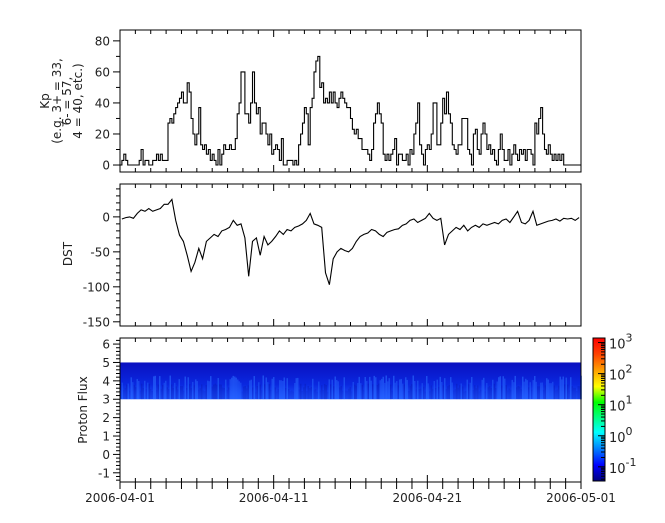 The width and height of the screenshot is (665, 523). What do you see at coordinates (78, 100) in the screenshot?
I see `kp-axis-label: 4 = 40, etc.)` at bounding box center [78, 100].